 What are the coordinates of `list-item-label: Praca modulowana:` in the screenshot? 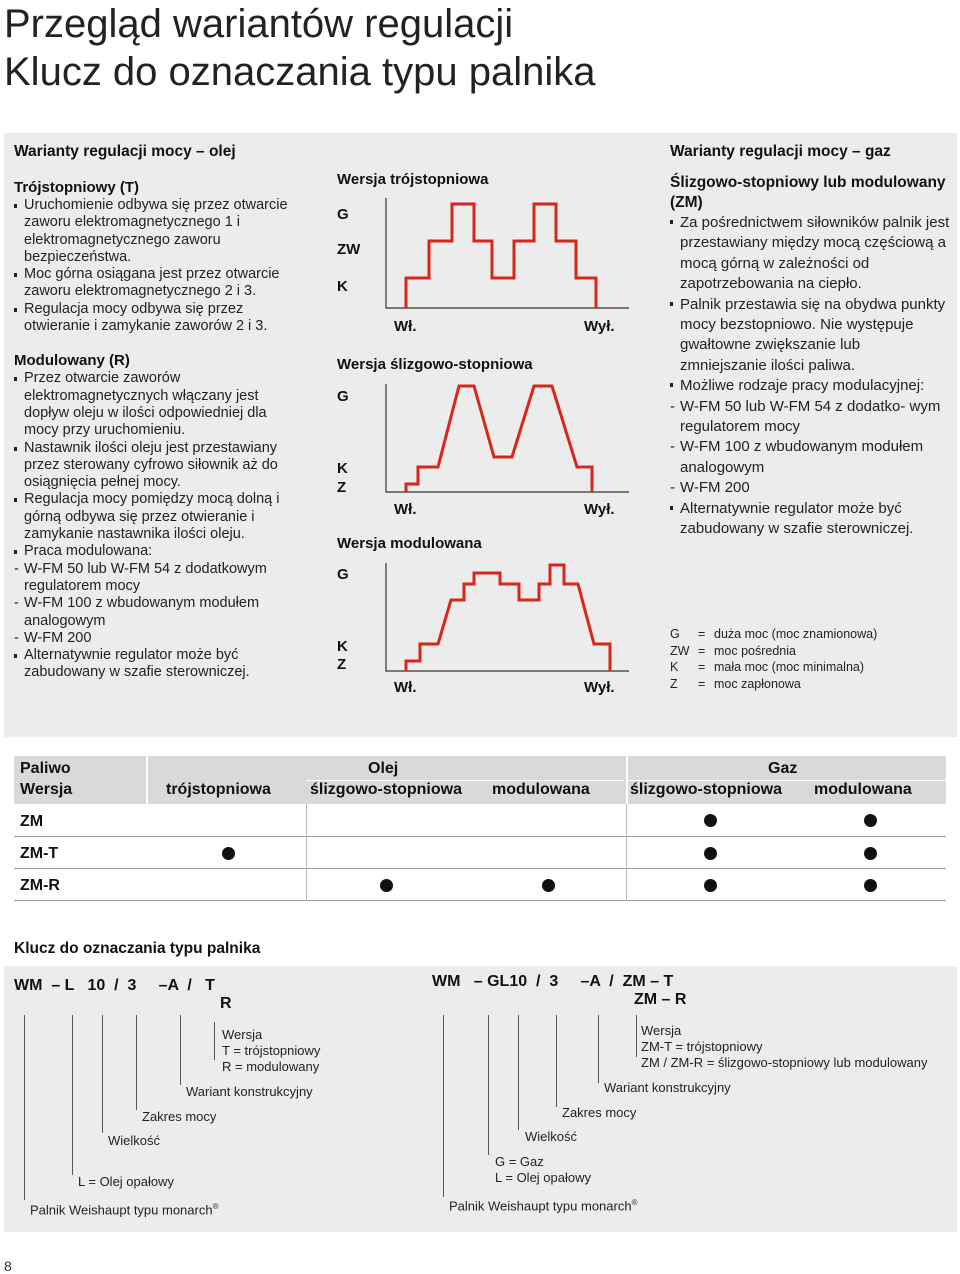 It's located at (88, 551).